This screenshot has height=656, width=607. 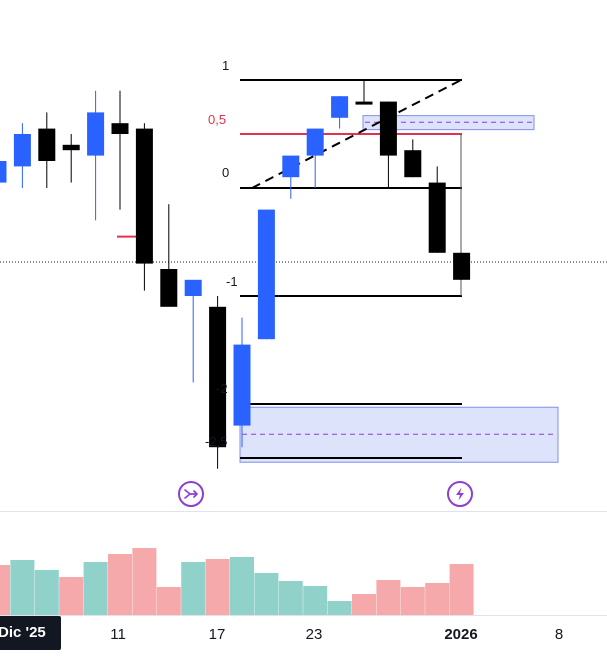 What do you see at coordinates (356, 134) in the screenshot?
I see `fib-trend-line` at bounding box center [356, 134].